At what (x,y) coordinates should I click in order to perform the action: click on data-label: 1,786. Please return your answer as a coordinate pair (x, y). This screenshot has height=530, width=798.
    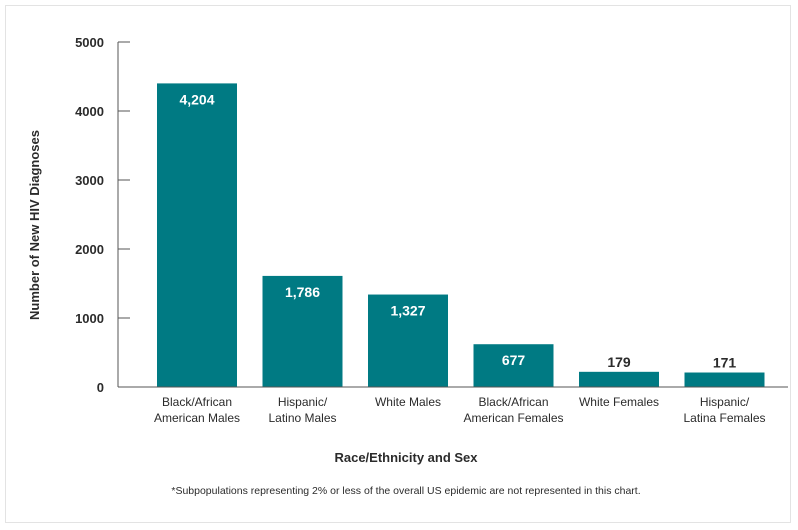
    Looking at the image, I should click on (302, 292).